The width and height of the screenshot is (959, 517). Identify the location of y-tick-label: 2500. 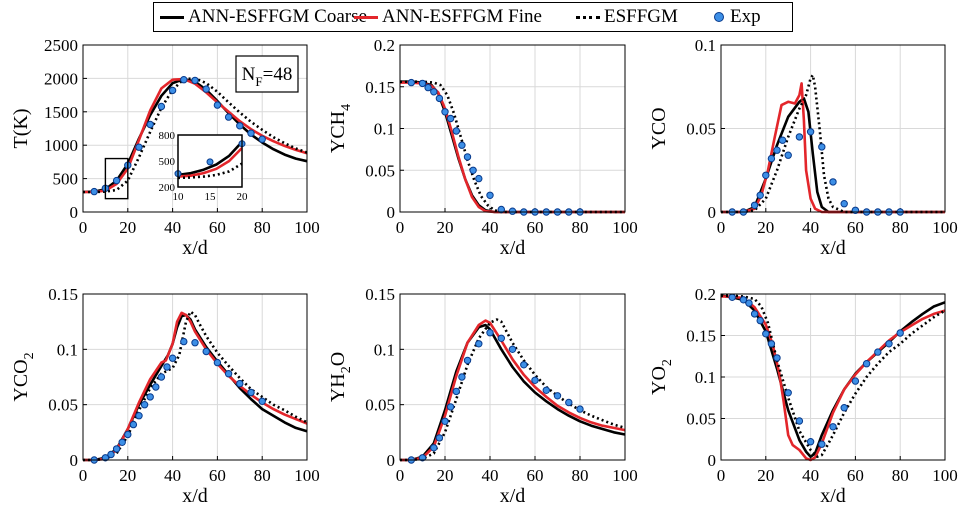
(61, 45).